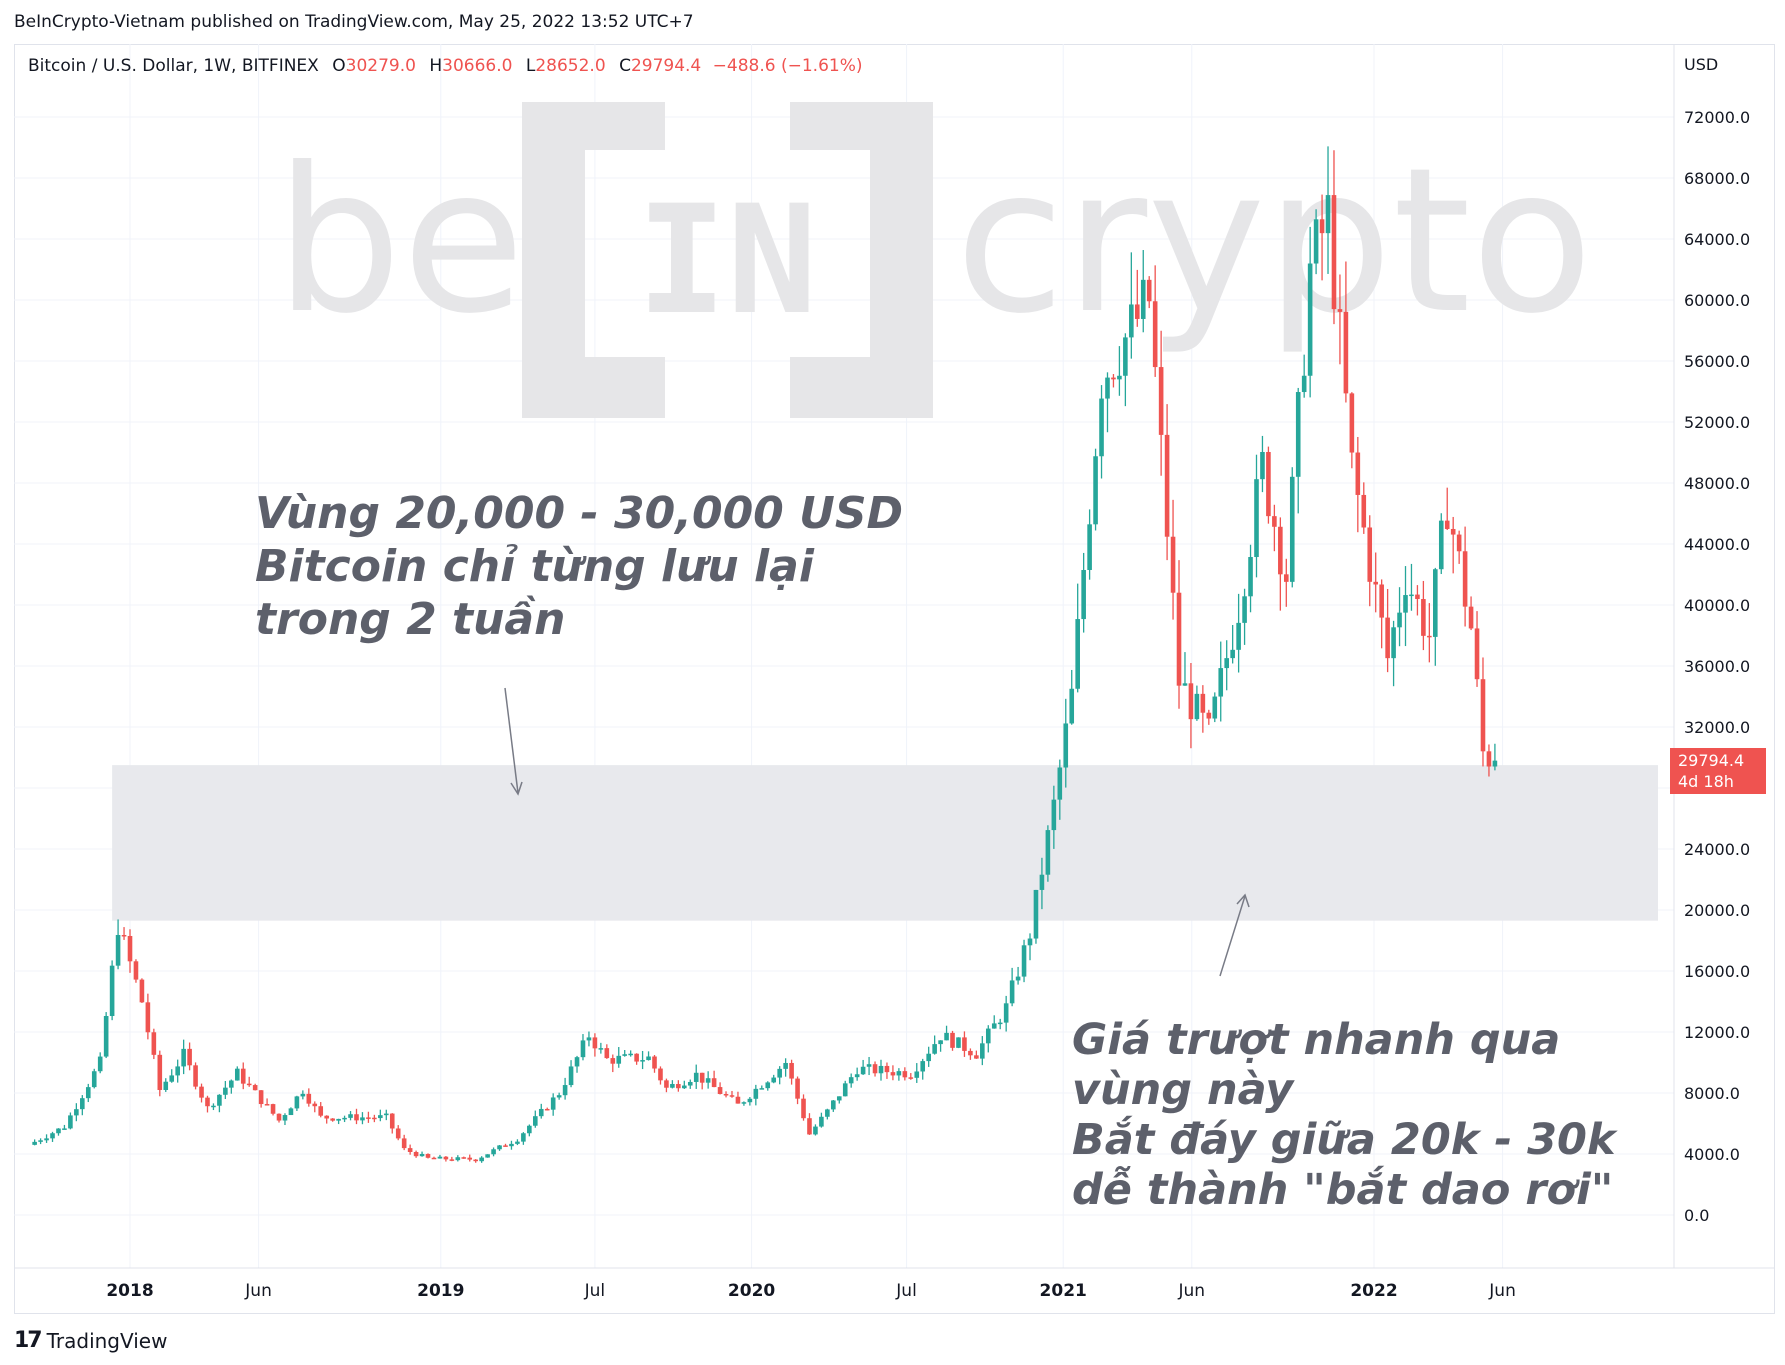  What do you see at coordinates (1717, 422) in the screenshot?
I see `y-tick-label: 52000.0` at bounding box center [1717, 422].